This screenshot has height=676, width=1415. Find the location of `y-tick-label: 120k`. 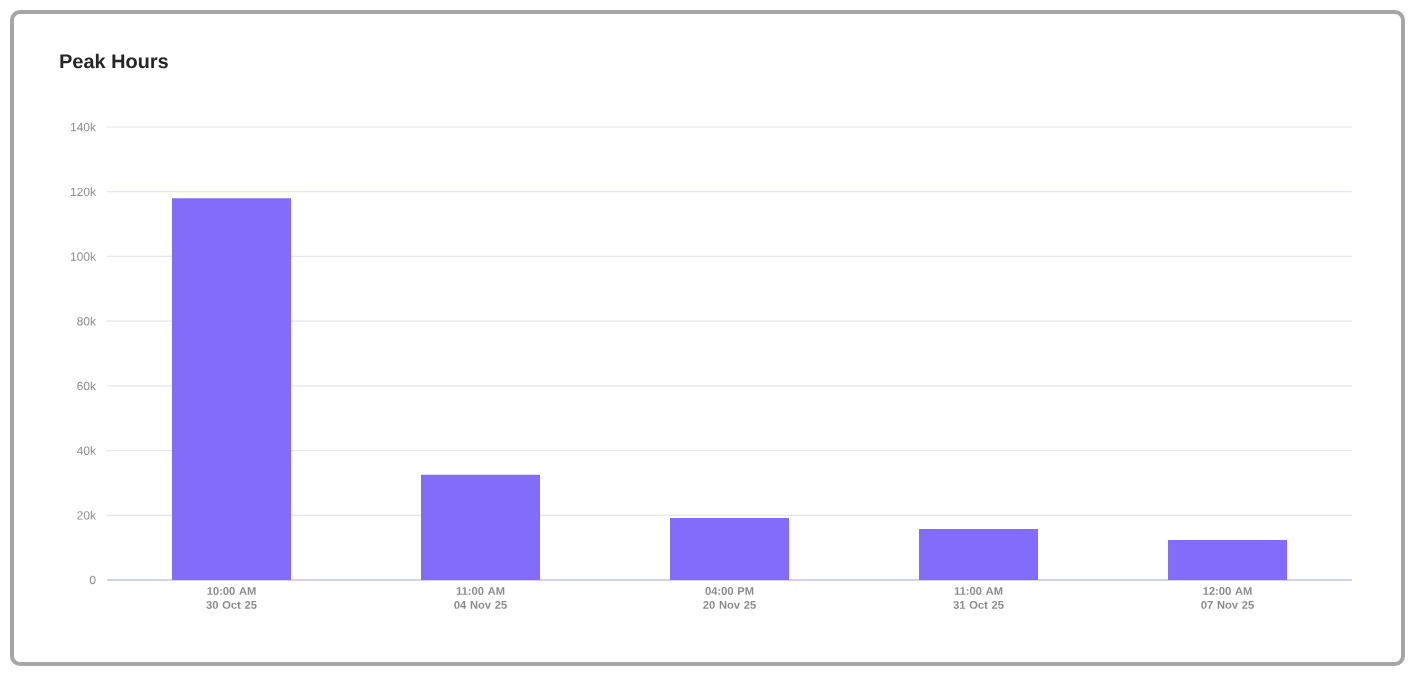

y-tick-label: 120k is located at coordinates (83, 192).